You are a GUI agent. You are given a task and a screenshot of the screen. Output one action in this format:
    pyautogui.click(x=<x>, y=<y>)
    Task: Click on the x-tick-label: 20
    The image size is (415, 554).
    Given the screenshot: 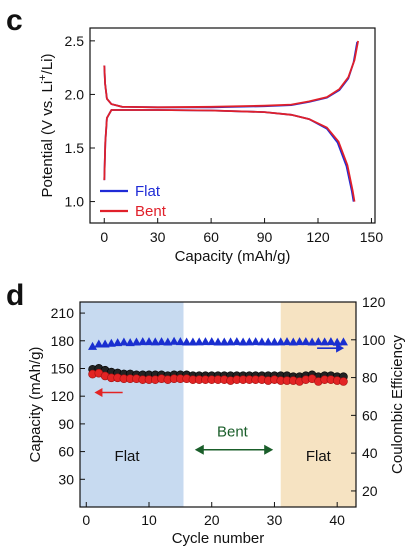 What is the action you would take?
    pyautogui.click(x=212, y=520)
    